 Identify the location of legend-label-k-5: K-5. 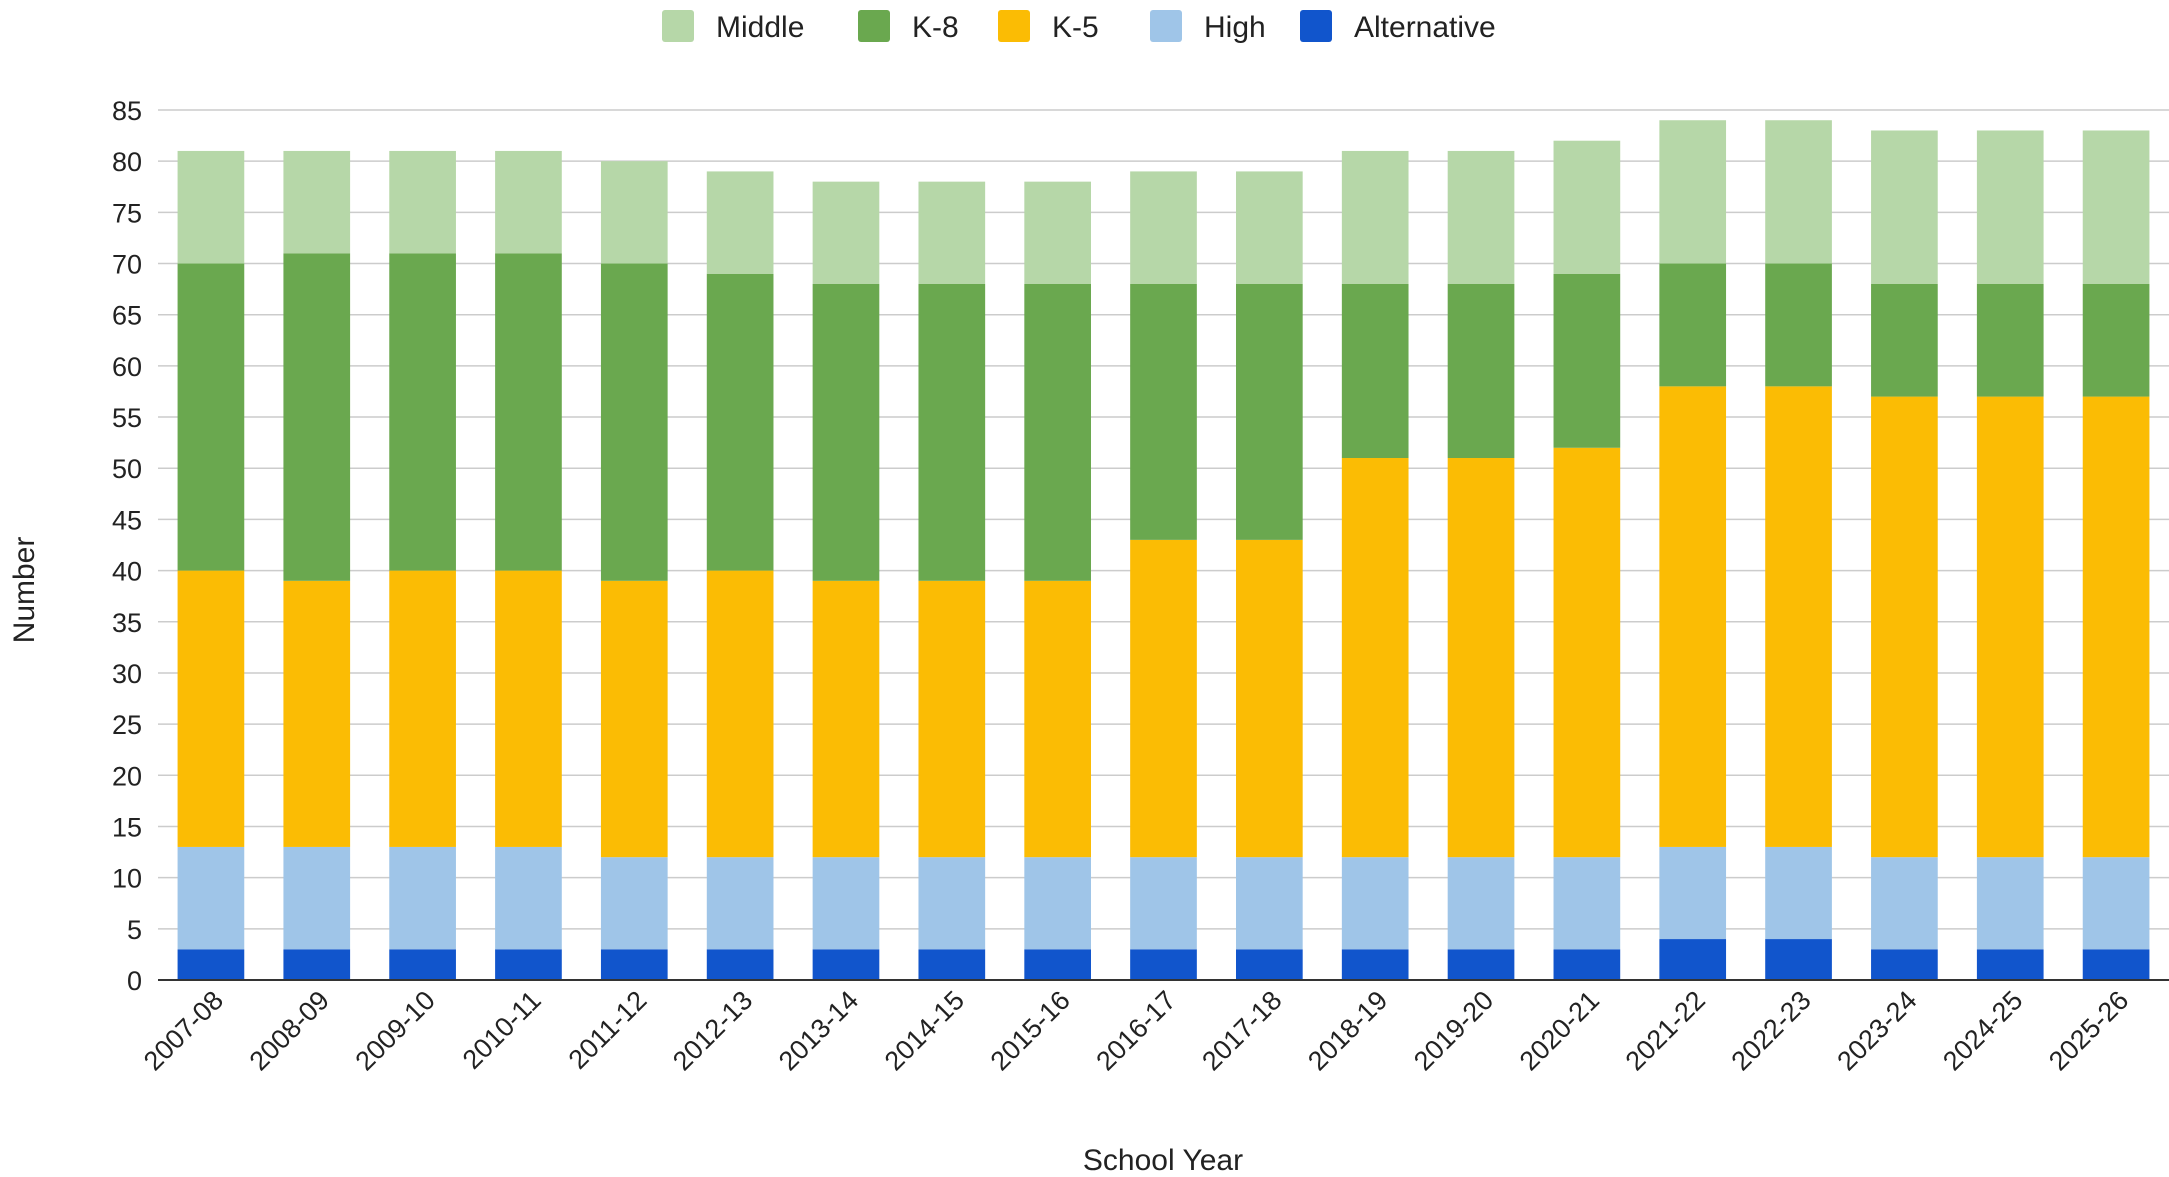
(1075, 27).